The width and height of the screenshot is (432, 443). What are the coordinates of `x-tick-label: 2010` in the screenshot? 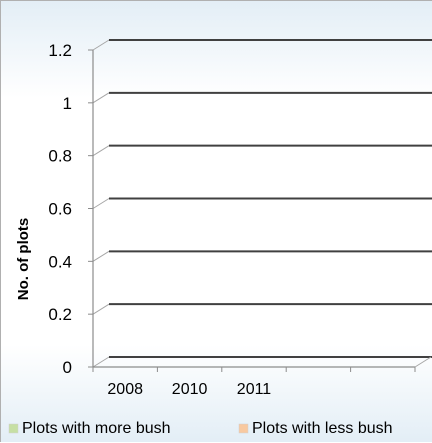 It's located at (190, 389).